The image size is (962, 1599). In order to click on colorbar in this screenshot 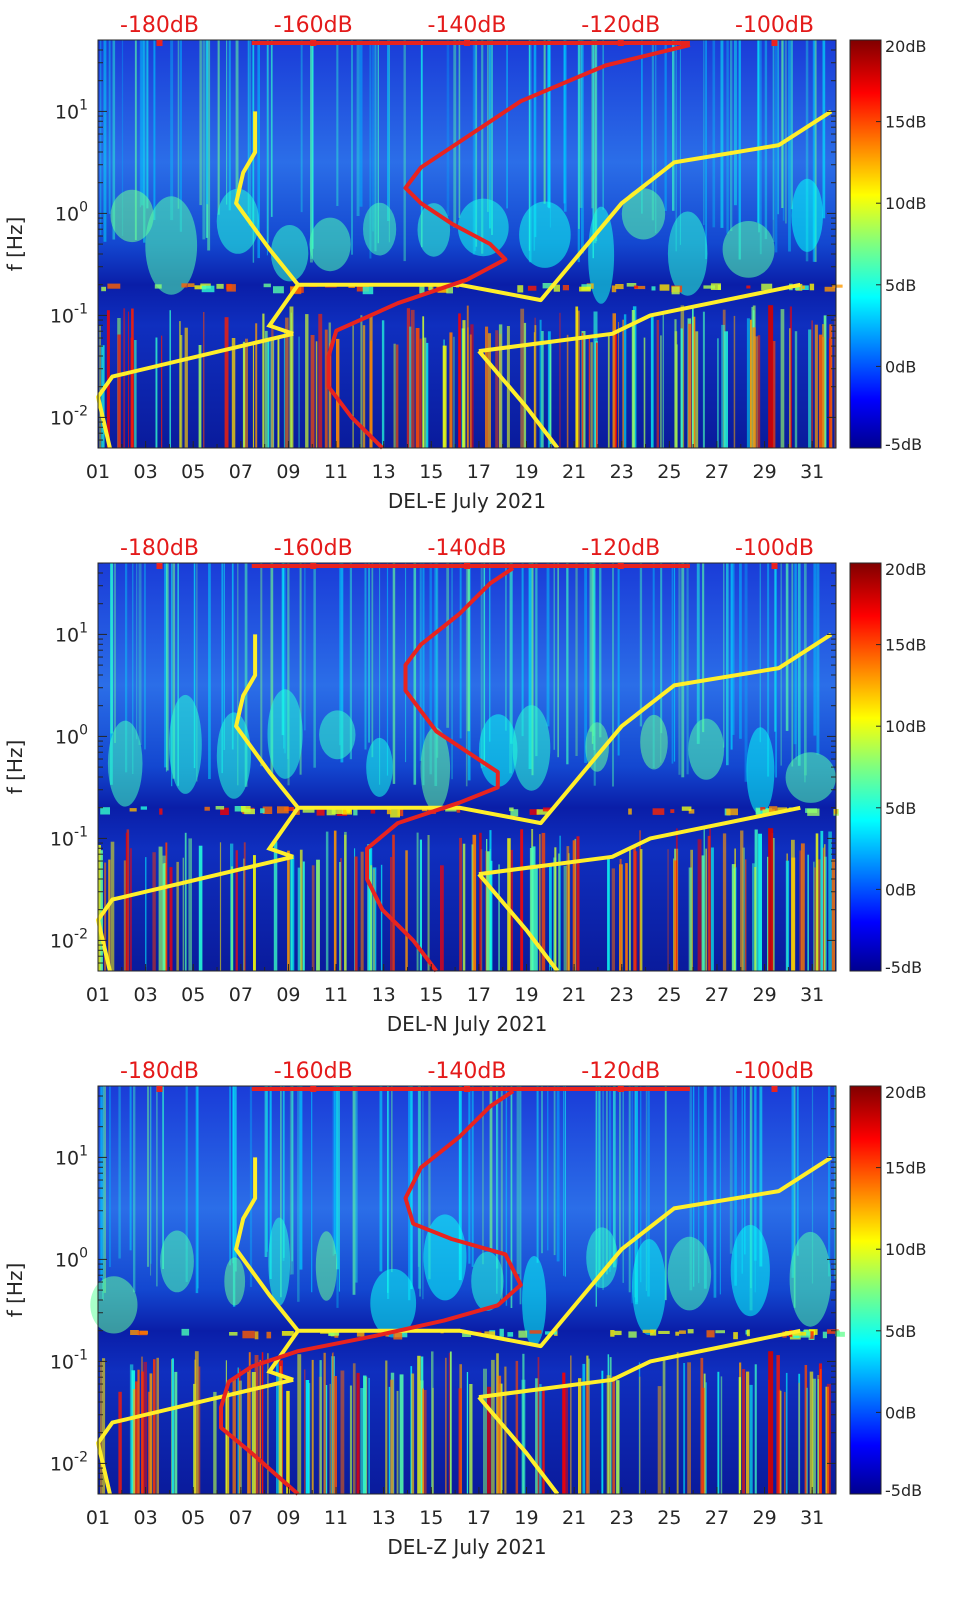, I will do `click(865, 244)`.